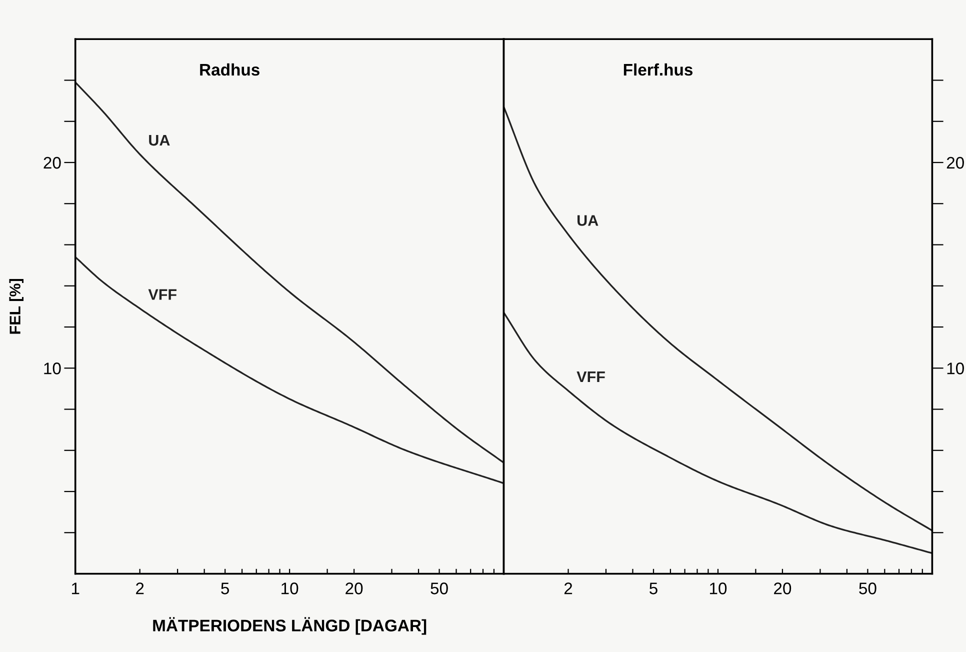 The width and height of the screenshot is (966, 652). What do you see at coordinates (658, 69) in the screenshot?
I see `text: Flerf.hus` at bounding box center [658, 69].